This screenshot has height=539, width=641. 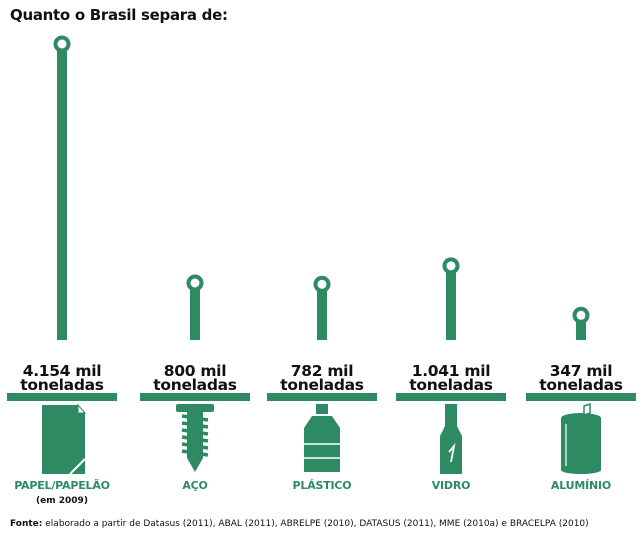 I want to click on icons-layer, so click(x=321, y=438).